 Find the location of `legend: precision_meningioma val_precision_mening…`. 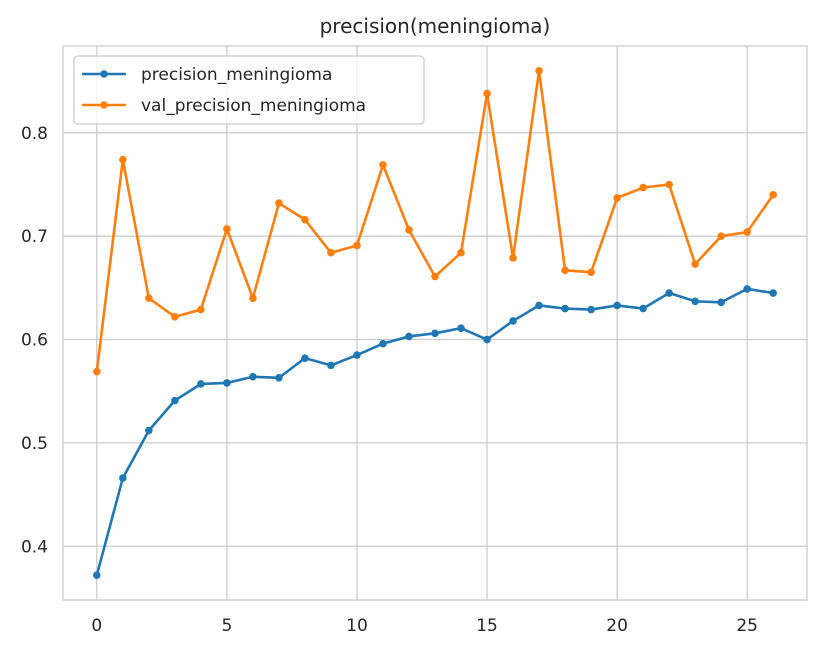

legend: precision_meningioma val_precision_mening… is located at coordinates (249, 90).